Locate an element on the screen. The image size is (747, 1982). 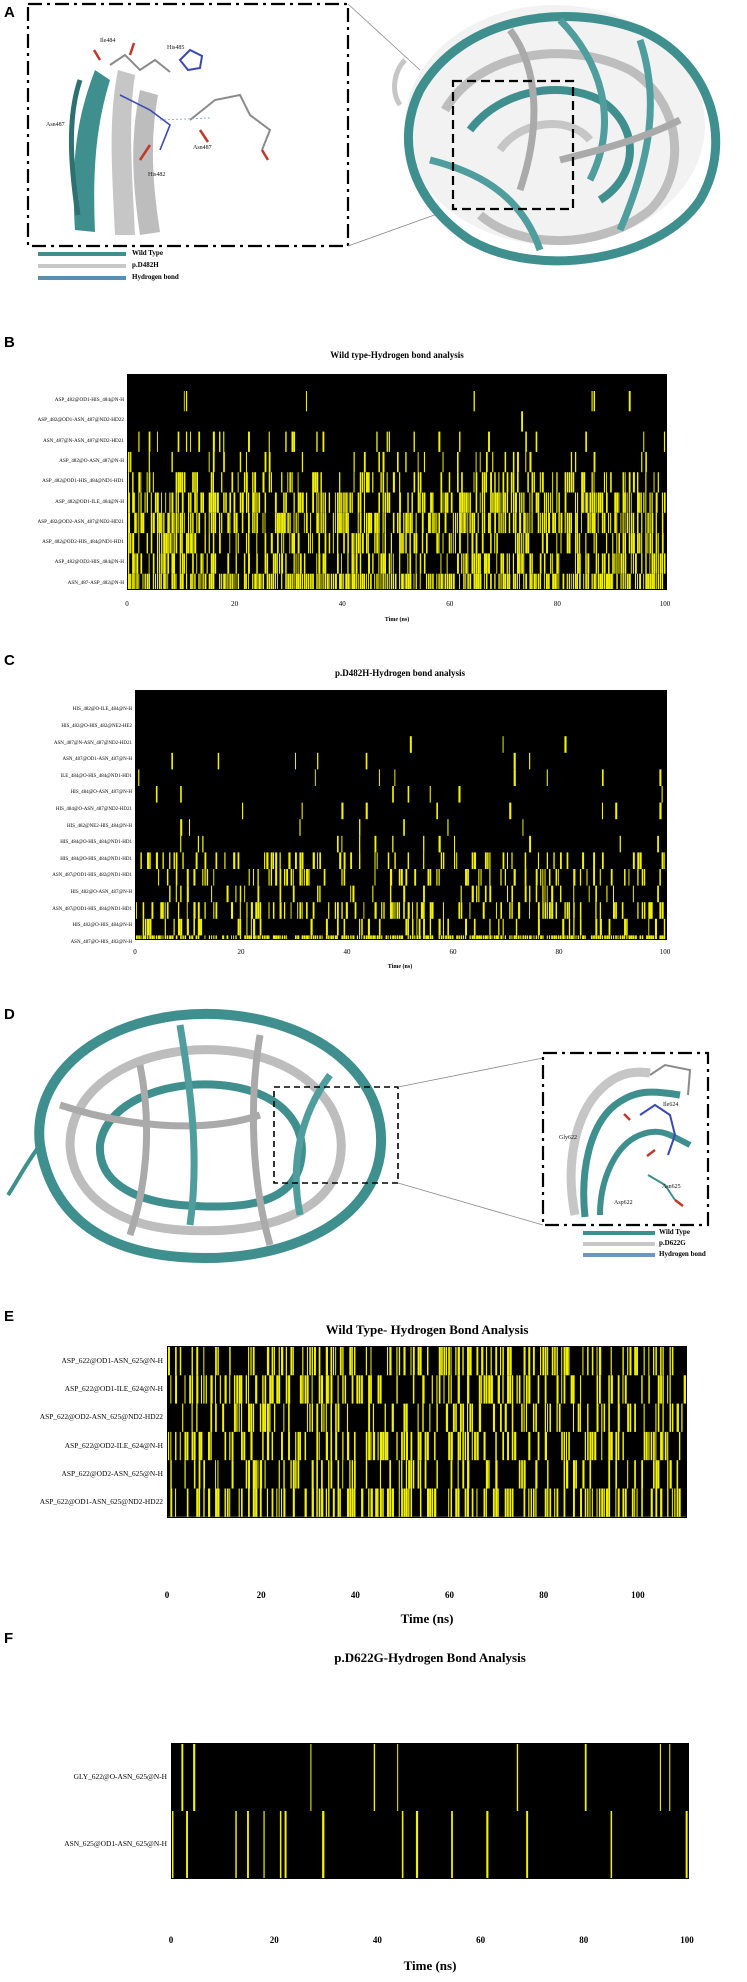
structure-figure-d is located at coordinates (358, 1135).